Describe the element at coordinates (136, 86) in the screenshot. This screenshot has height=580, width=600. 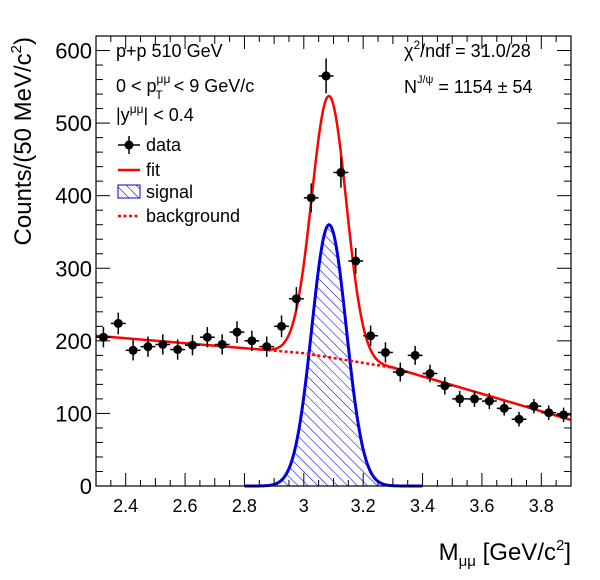
I see `info-pt-prefix: 0 < p` at that location.